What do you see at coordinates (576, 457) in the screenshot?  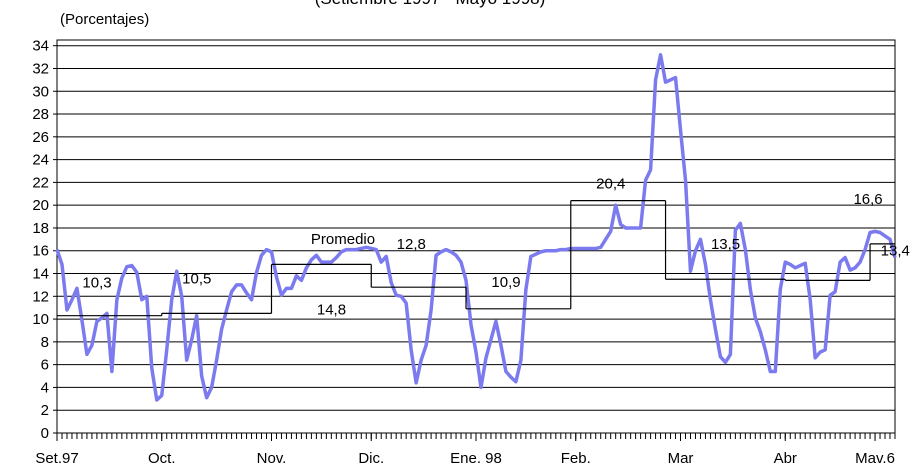 I see `x-tick-label: Feb.` at bounding box center [576, 457].